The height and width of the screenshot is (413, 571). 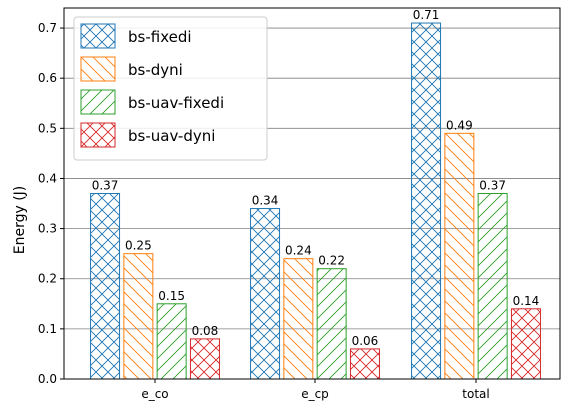 What do you see at coordinates (47, 78) in the screenshot?
I see `y-tick-label: 0.6` at bounding box center [47, 78].